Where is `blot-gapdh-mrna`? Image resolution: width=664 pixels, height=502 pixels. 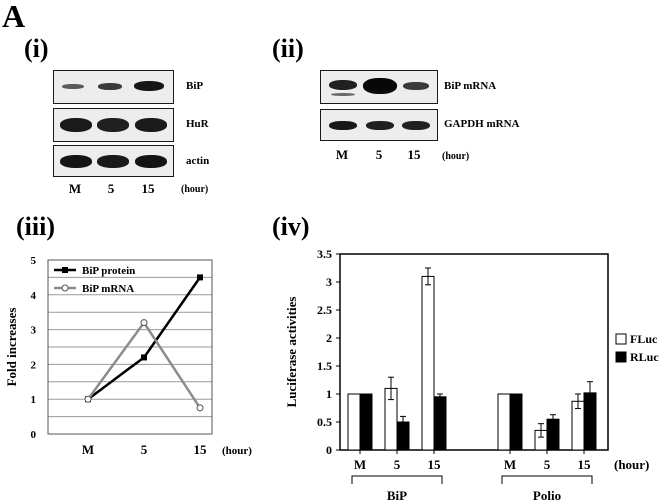
blot-gapdh-mrna is located at coordinates (379, 125).